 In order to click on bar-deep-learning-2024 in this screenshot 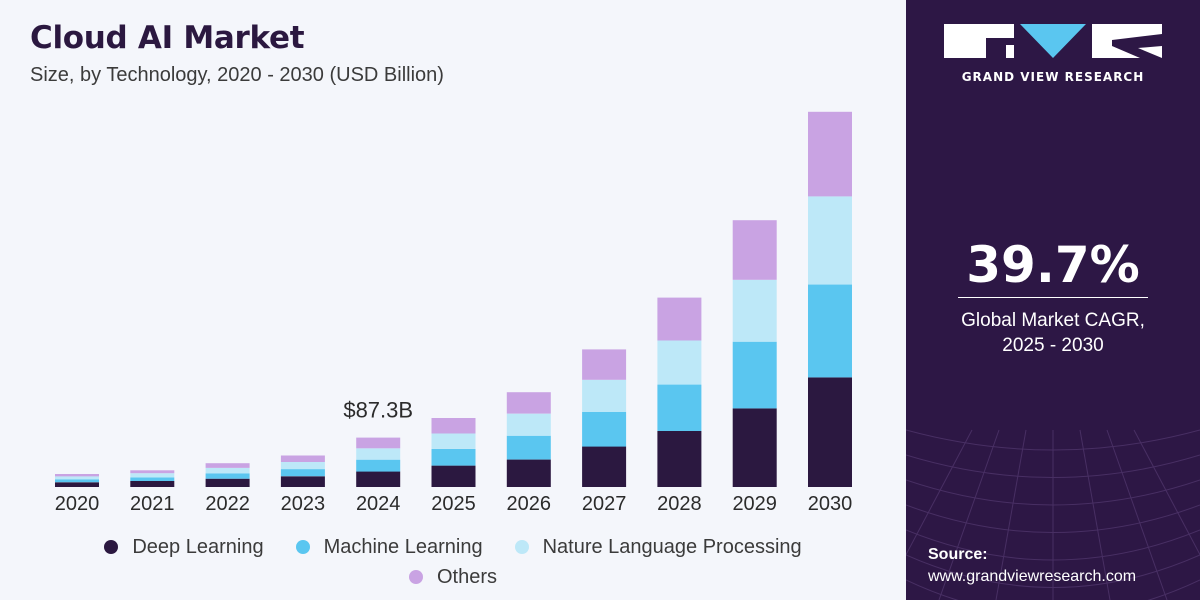, I will do `click(378, 479)`.